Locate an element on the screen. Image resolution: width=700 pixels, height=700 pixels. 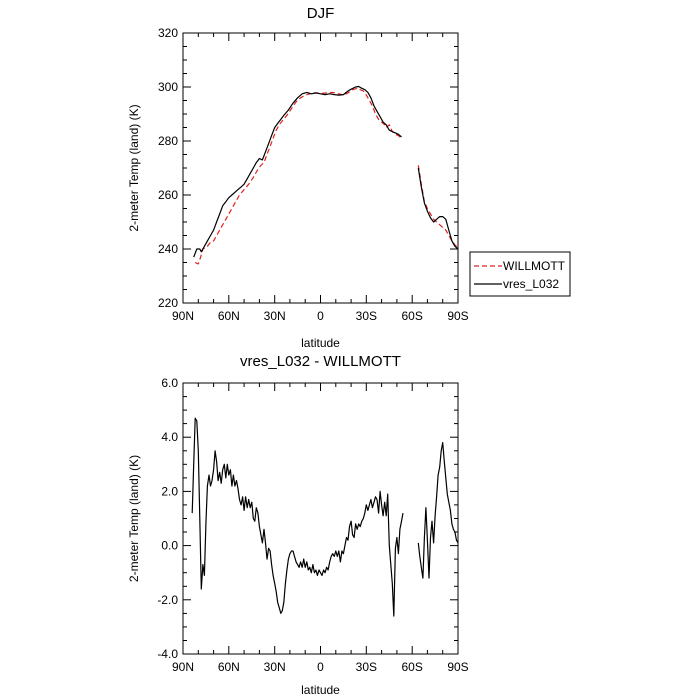
legend-label-0: WILLMOTT is located at coordinates (534, 266).